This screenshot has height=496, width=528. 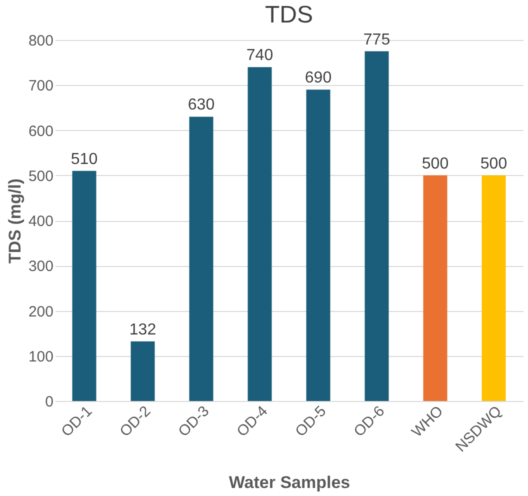 I want to click on y-tick-label: 500, so click(x=41, y=176).